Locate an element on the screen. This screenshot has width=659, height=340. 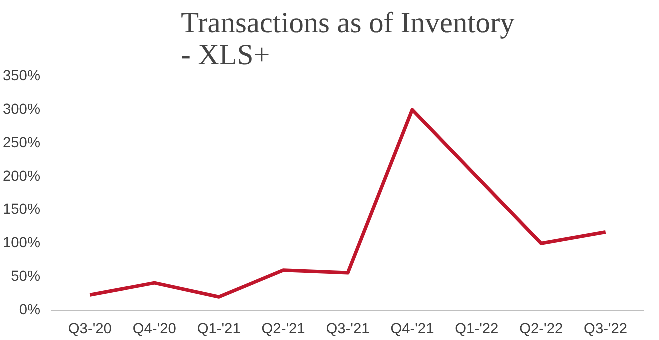
x-tick-label: Q3-'22 is located at coordinates (606, 330).